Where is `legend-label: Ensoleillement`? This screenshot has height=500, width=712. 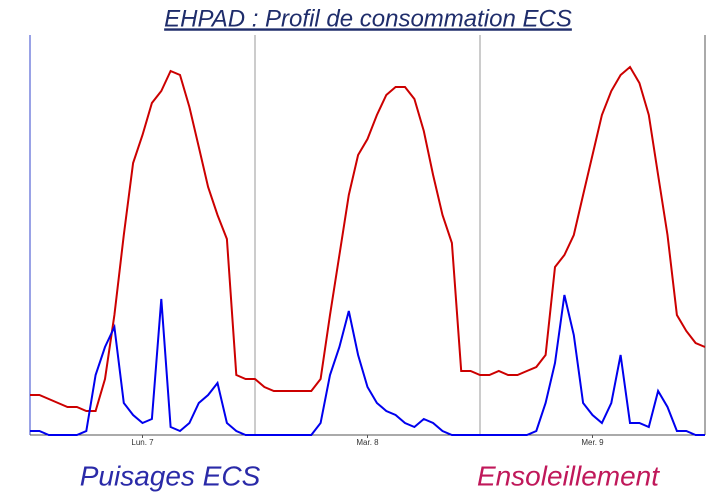 legend-label: Ensoleillement is located at coordinates (568, 475).